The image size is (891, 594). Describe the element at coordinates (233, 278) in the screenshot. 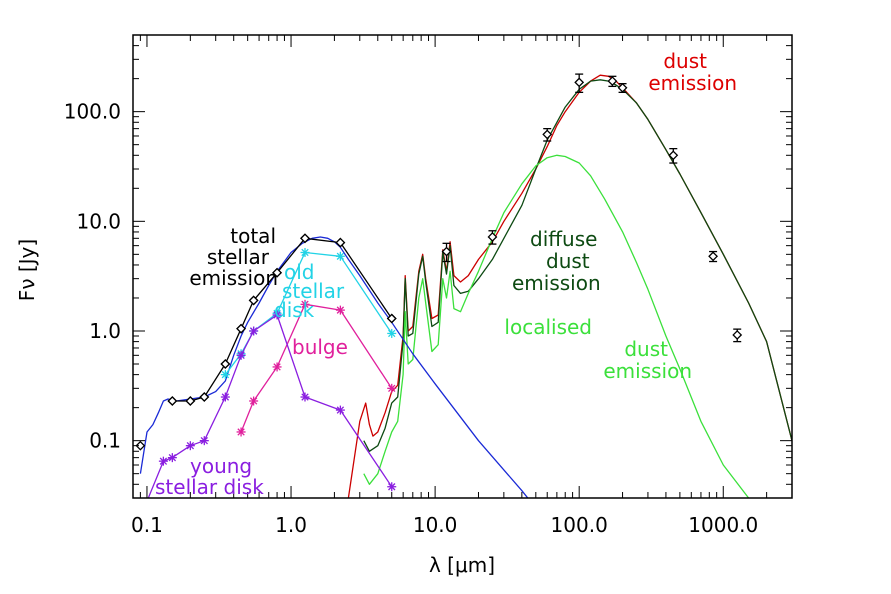

I see `total-stellar-label-line: emission` at that location.